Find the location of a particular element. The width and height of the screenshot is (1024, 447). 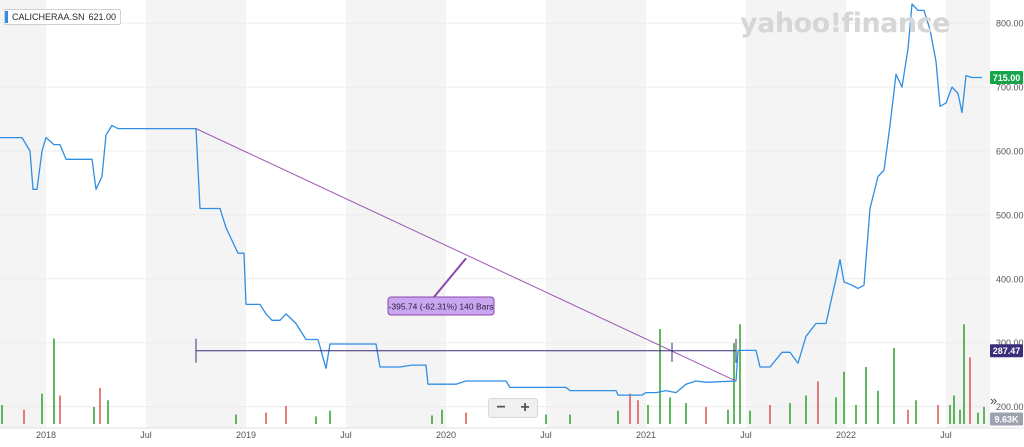

crosshair-price-badge: 287.47 is located at coordinates (1006, 351).